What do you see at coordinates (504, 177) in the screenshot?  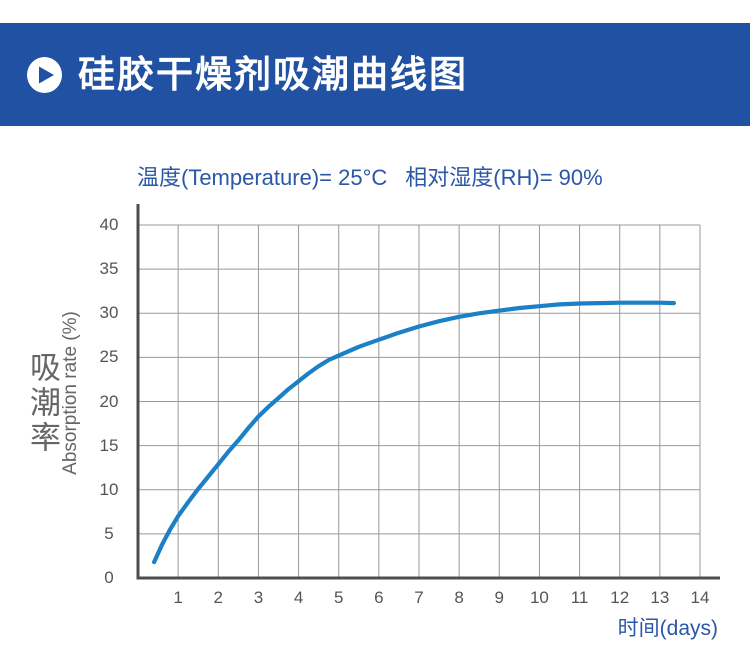 I see `humidity-condition: 相对湿度(RH)= 90%` at bounding box center [504, 177].